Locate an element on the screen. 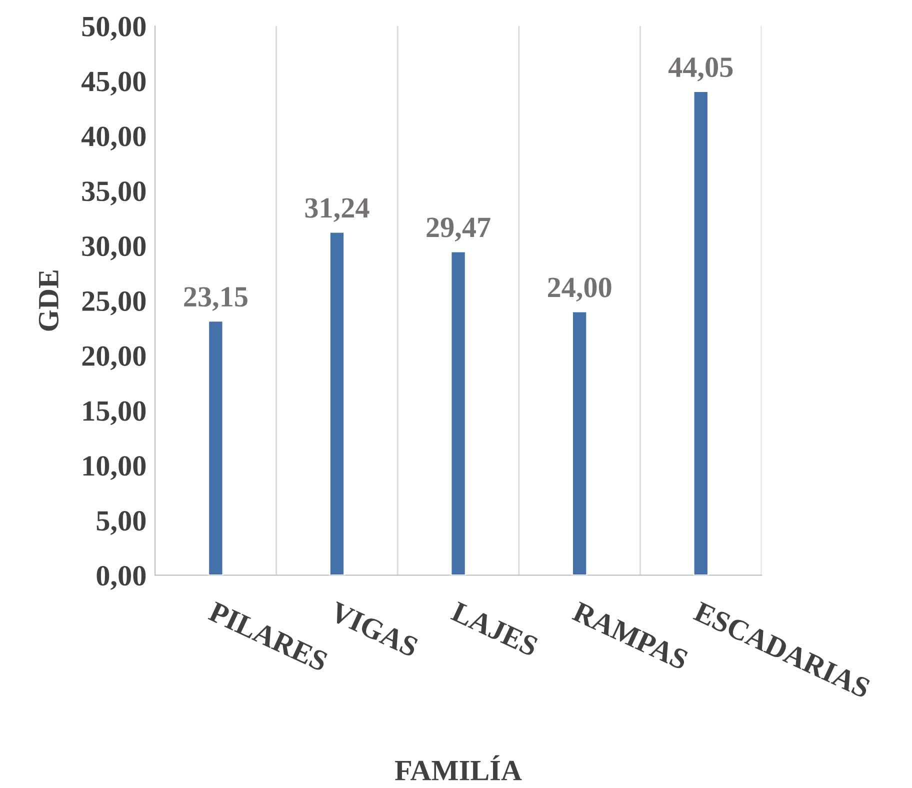  data-label: 29,47 is located at coordinates (458, 230).